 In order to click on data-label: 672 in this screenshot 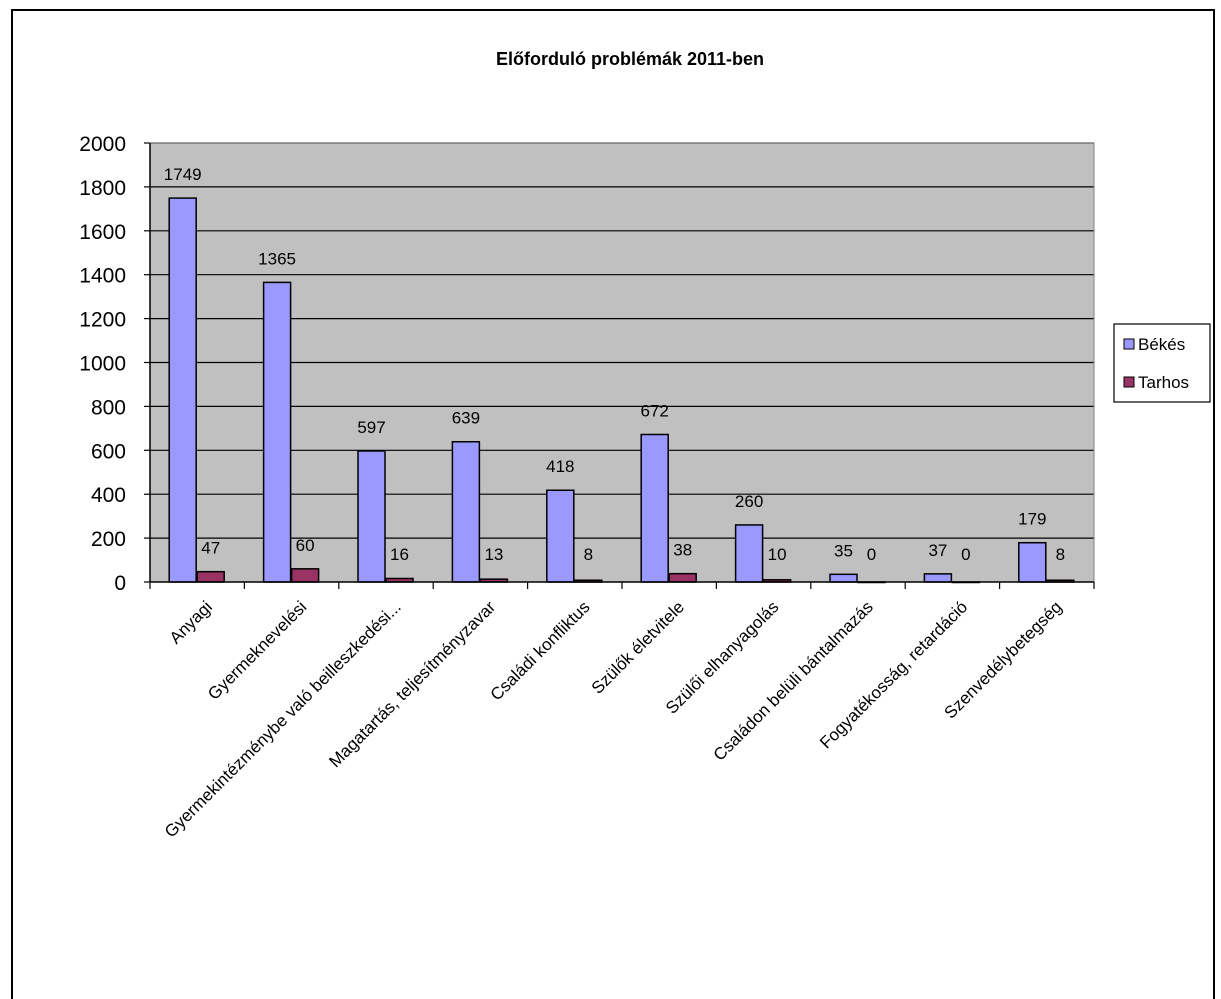, I will do `click(655, 410)`.